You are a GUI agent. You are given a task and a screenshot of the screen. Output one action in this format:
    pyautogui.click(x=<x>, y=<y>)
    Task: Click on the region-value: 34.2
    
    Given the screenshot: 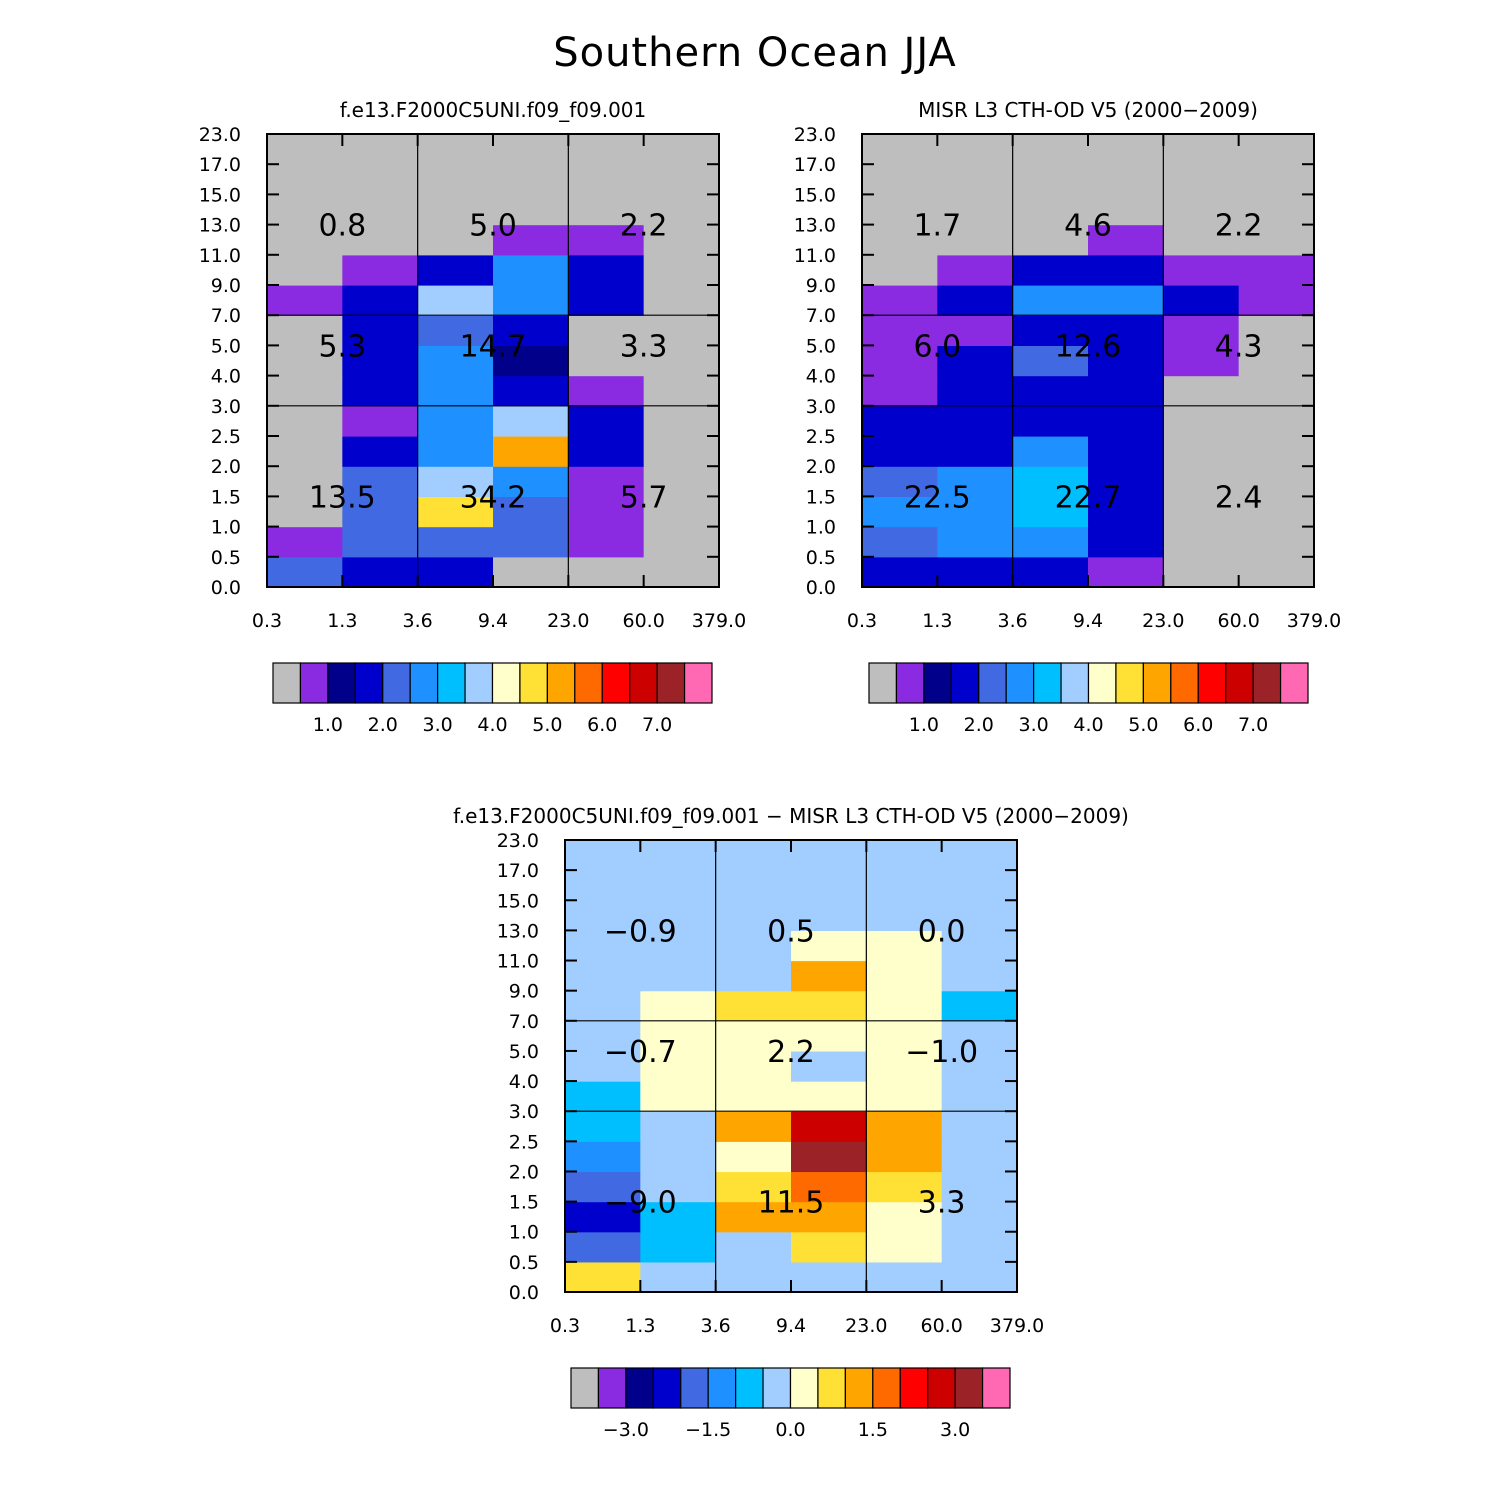 What is the action you would take?
    pyautogui.click(x=493, y=497)
    